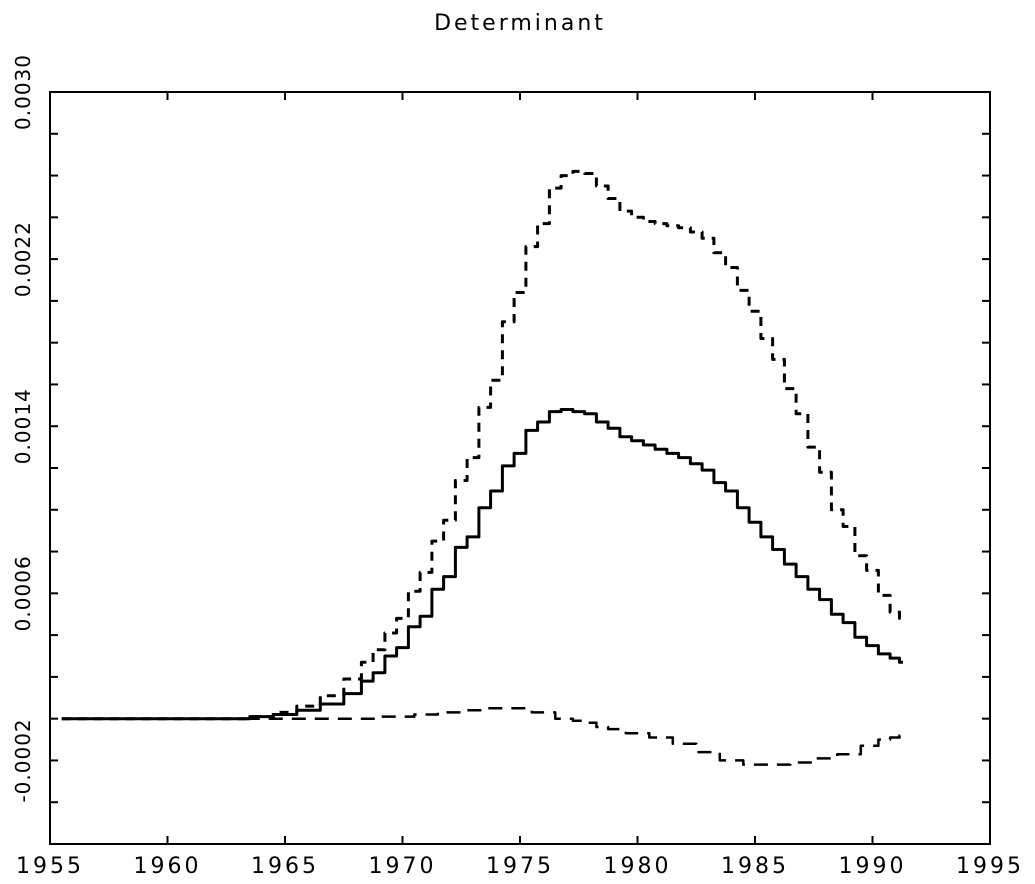 This screenshot has height=884, width=1035. I want to click on x-tick-label: 1985, so click(755, 866).